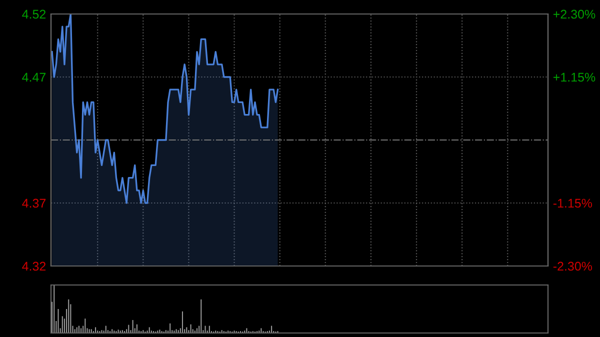  Describe the element at coordinates (574, 77) in the screenshot. I see `y2-tick-label: +1.15%` at that location.